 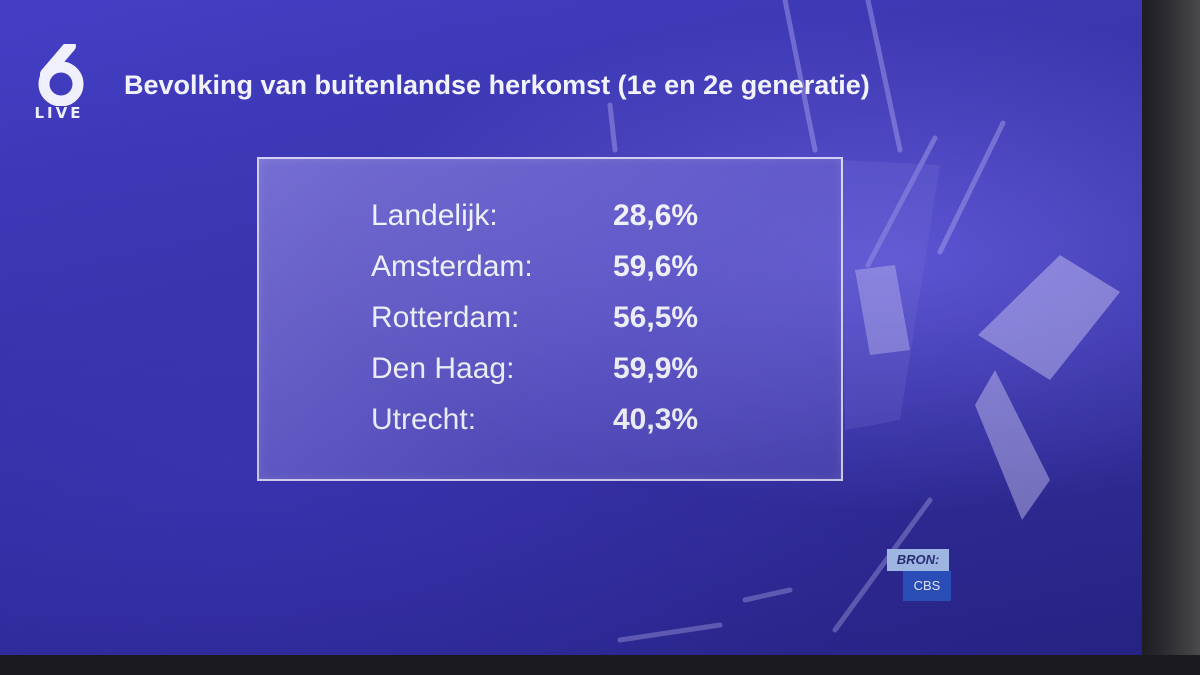 What do you see at coordinates (1171, 337) in the screenshot?
I see `tv-bezel-right` at bounding box center [1171, 337].